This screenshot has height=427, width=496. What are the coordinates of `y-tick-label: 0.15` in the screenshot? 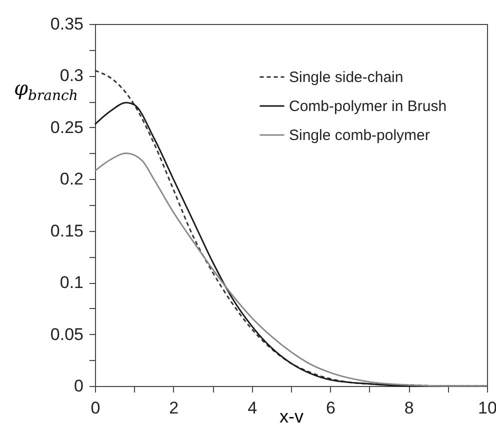 It's located at (67, 230).